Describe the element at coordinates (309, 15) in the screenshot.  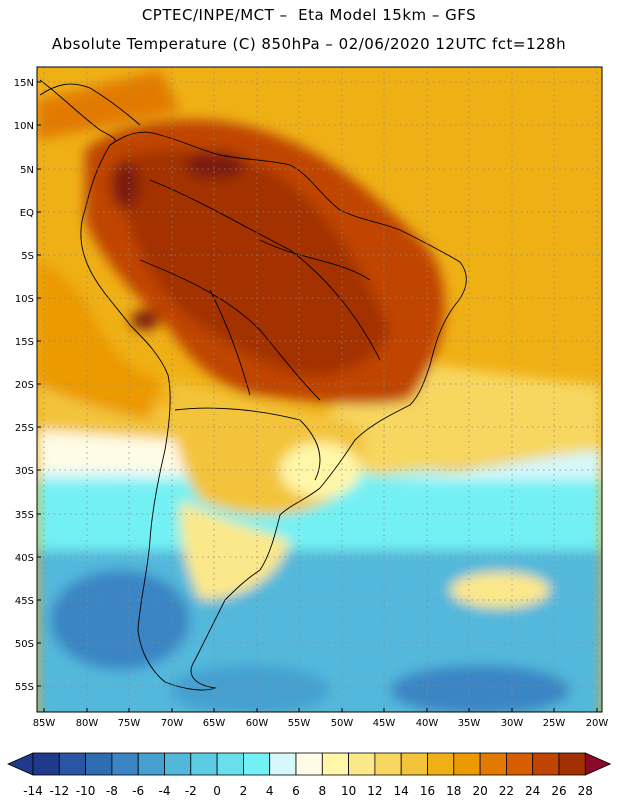
I see `title-line-1: CPTEC/INPE/MCT – Eta Model 15km – GFS` at that location.